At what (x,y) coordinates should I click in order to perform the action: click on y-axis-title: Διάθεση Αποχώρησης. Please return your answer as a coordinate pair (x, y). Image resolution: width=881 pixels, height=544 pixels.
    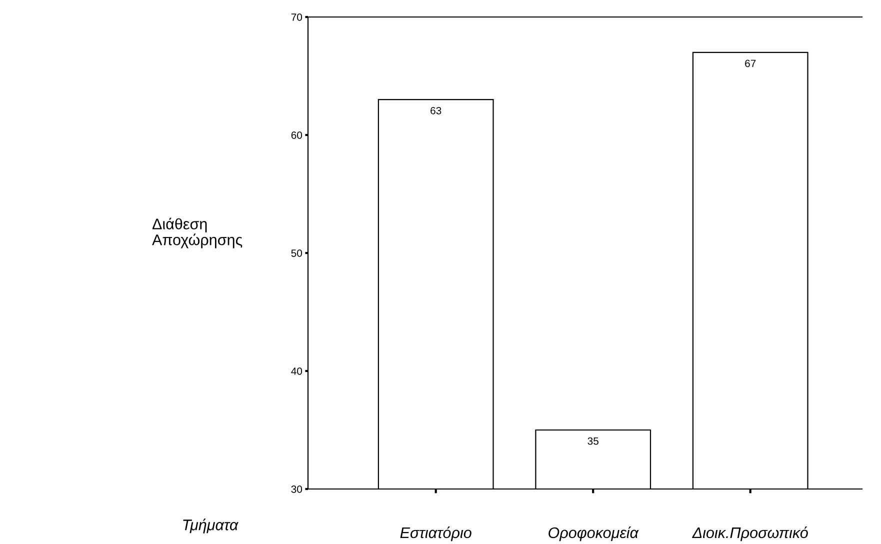
    Looking at the image, I should click on (197, 233).